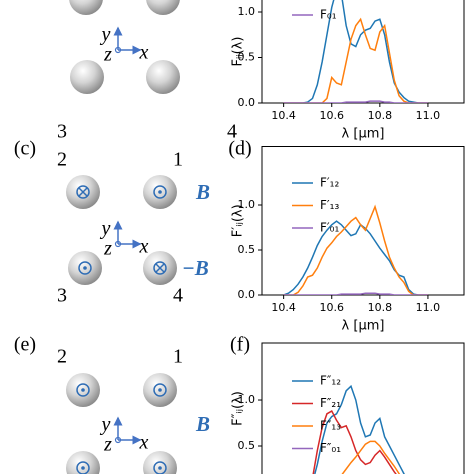 This screenshot has width=474, height=474. Describe the element at coordinates (329, 205) in the screenshot. I see `legend-label: F′₁₃` at that location.